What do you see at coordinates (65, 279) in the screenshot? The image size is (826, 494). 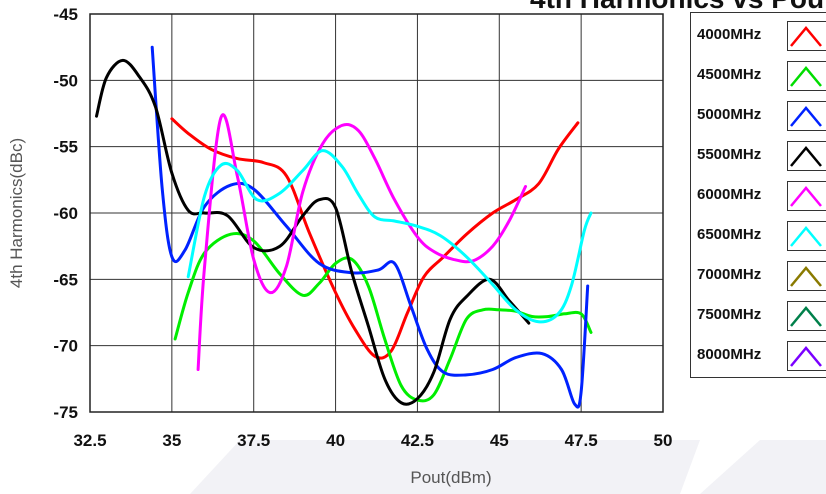 I see `y-tick-label: -65` at bounding box center [65, 279].